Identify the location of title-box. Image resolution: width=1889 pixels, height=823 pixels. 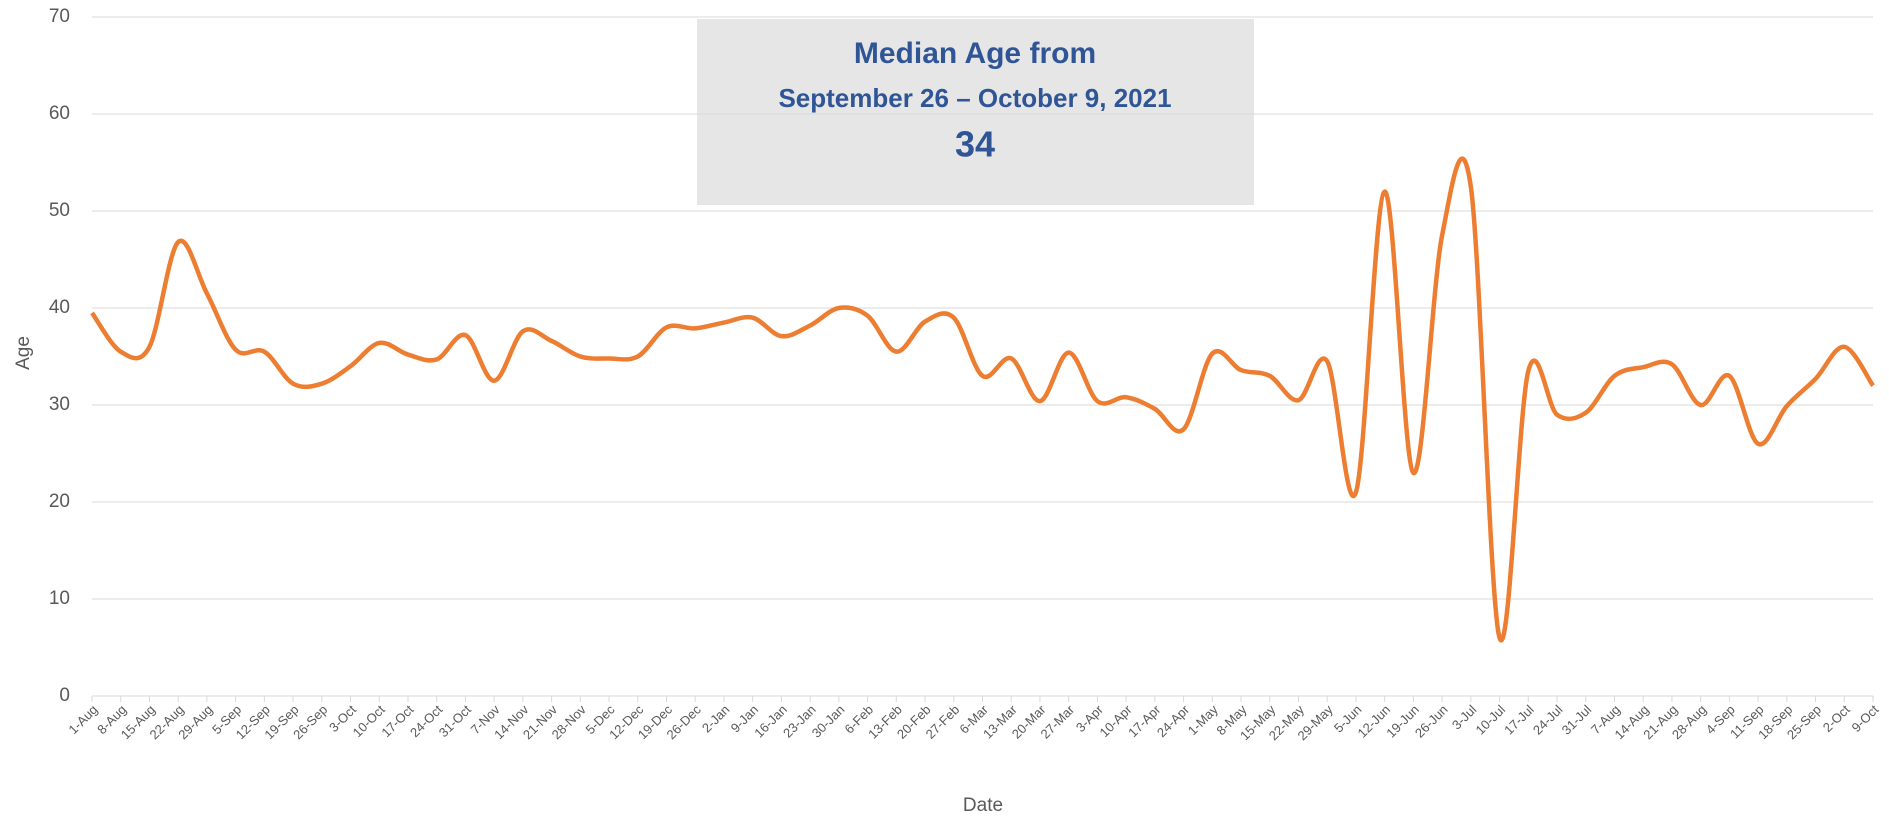
(975, 112).